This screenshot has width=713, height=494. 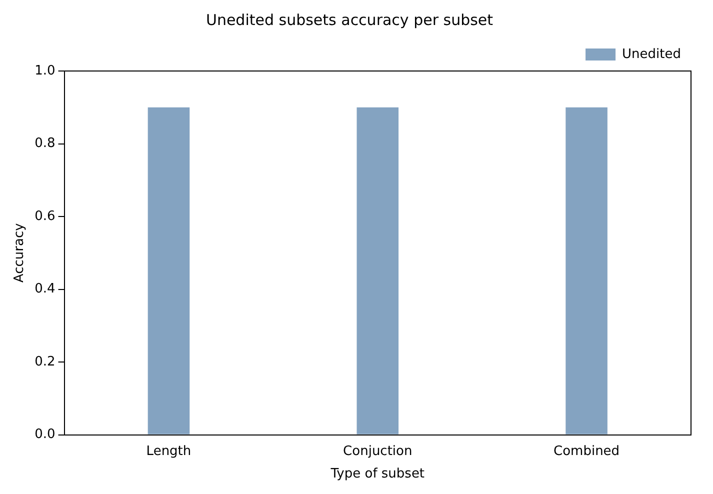 What do you see at coordinates (350, 19) in the screenshot?
I see `chart-title: Unedited subsets accuracy per subset` at bounding box center [350, 19].